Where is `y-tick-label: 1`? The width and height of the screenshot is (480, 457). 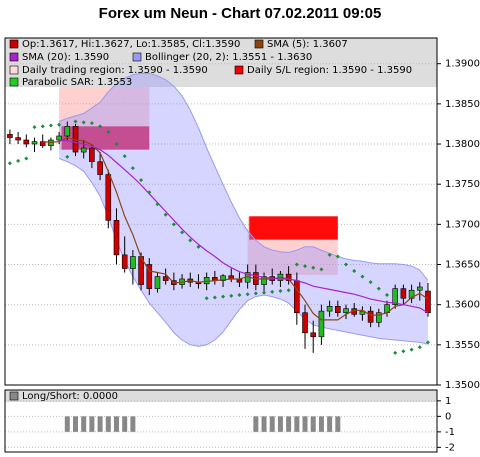
y-tick-label: 1 is located at coordinates (448, 401).